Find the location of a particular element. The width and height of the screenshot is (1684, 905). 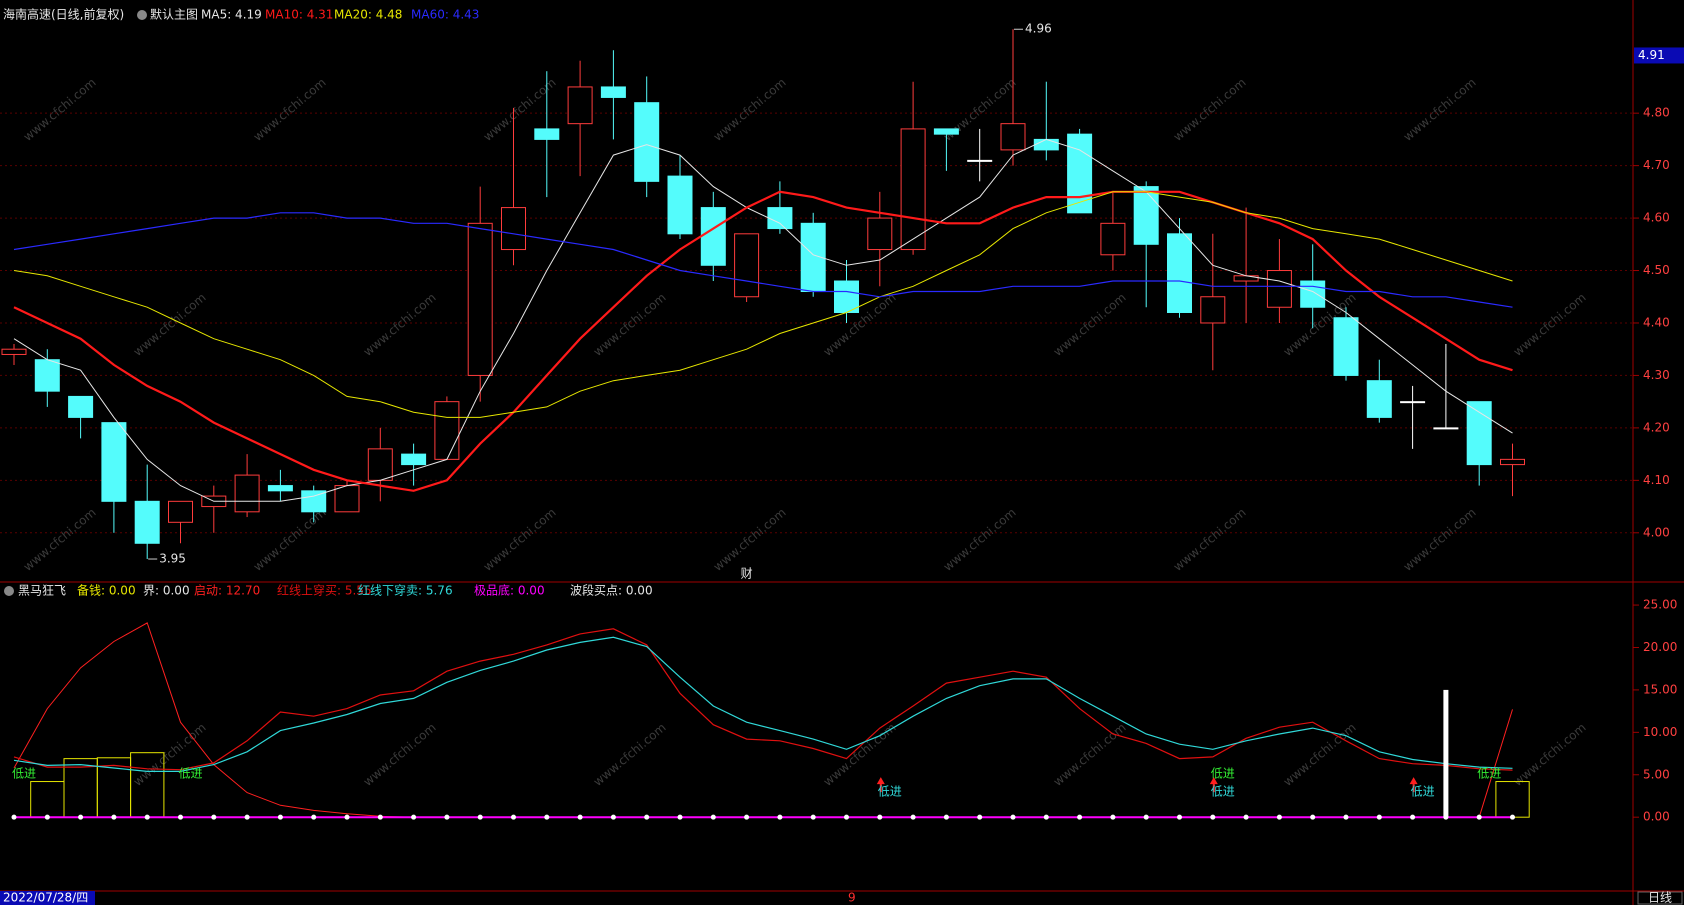

annotation: 财 is located at coordinates (747, 574).